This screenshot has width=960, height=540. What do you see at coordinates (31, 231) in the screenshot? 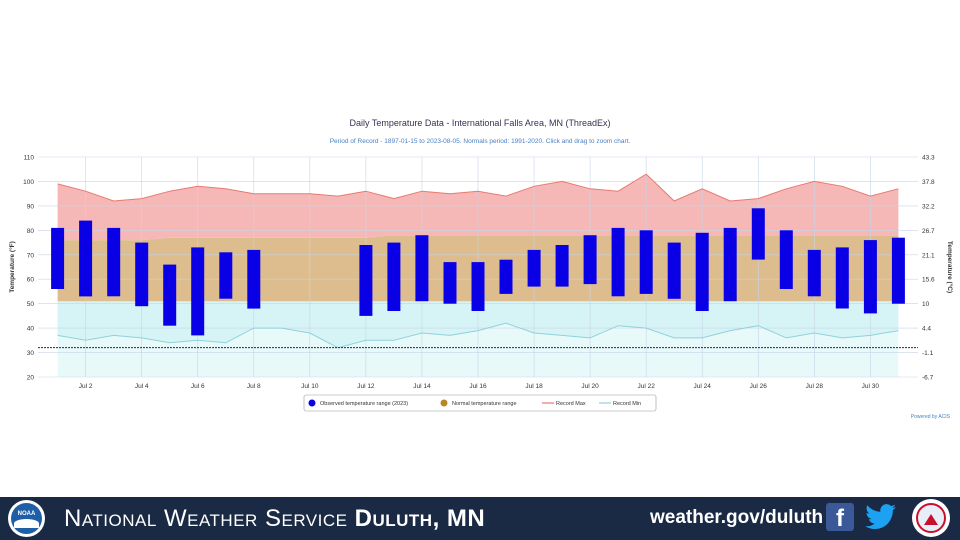
I see `y-tick-label: 80` at bounding box center [31, 231].